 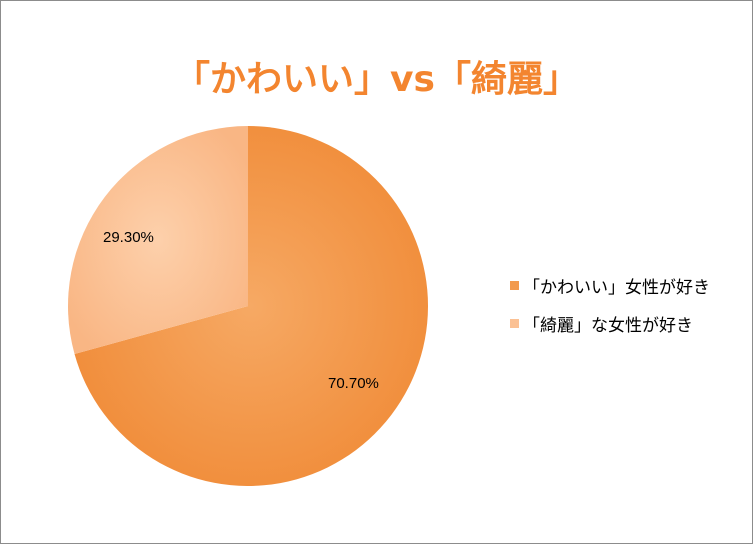 I want to click on chart-title: 「かわいい」vs「綺麗」, so click(x=376, y=79).